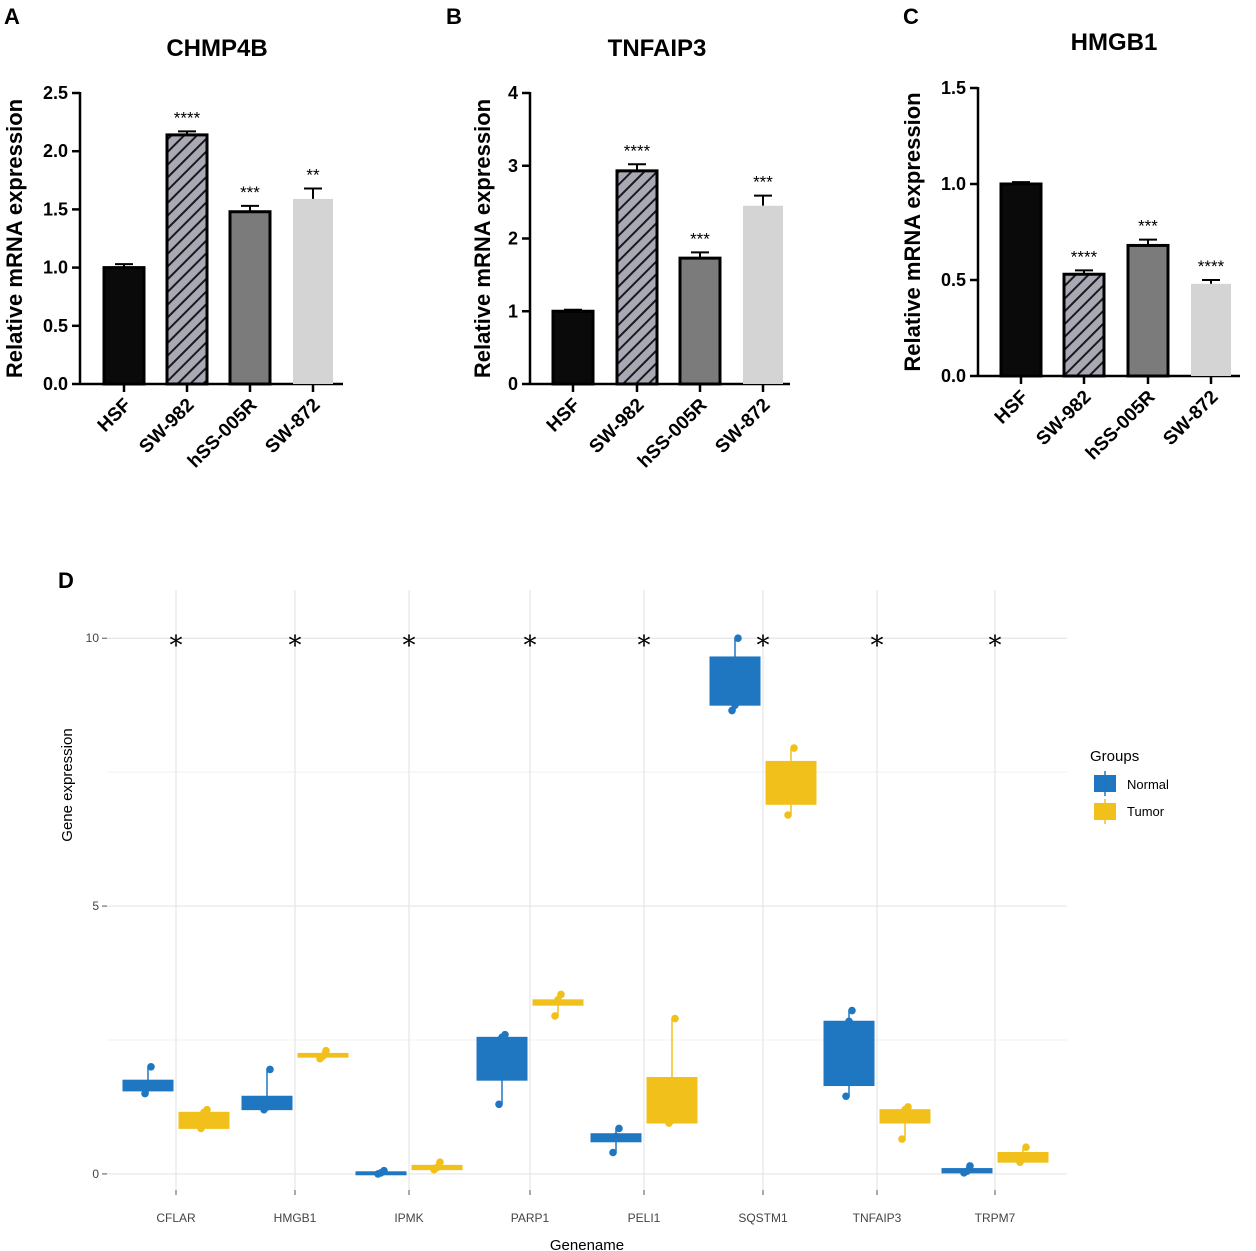 This screenshot has height=1251, width=1256. I want to click on y-tick-label: 2, so click(513, 239).